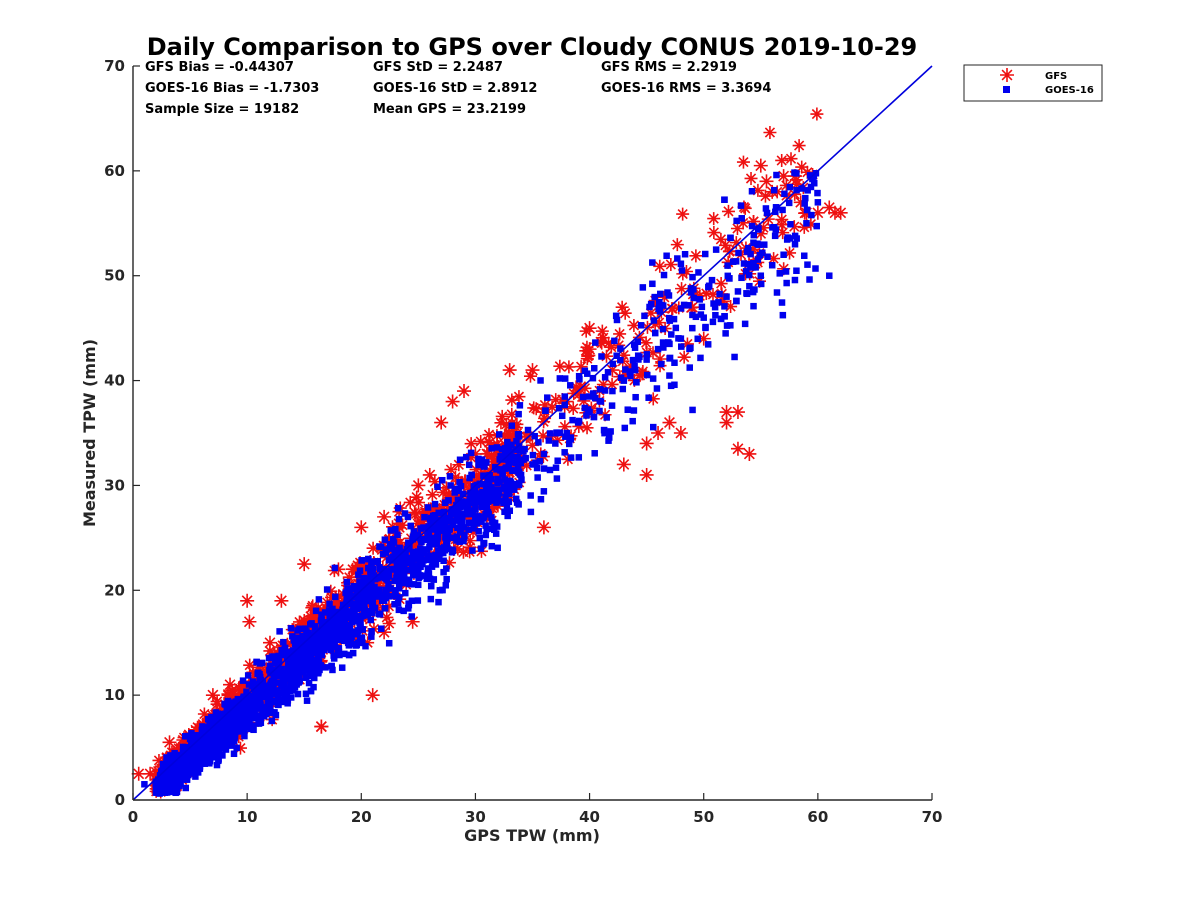 The image size is (1200, 900). I want to click on stat-gfs-bias: GFS Bias = -0.44307, so click(219, 67).